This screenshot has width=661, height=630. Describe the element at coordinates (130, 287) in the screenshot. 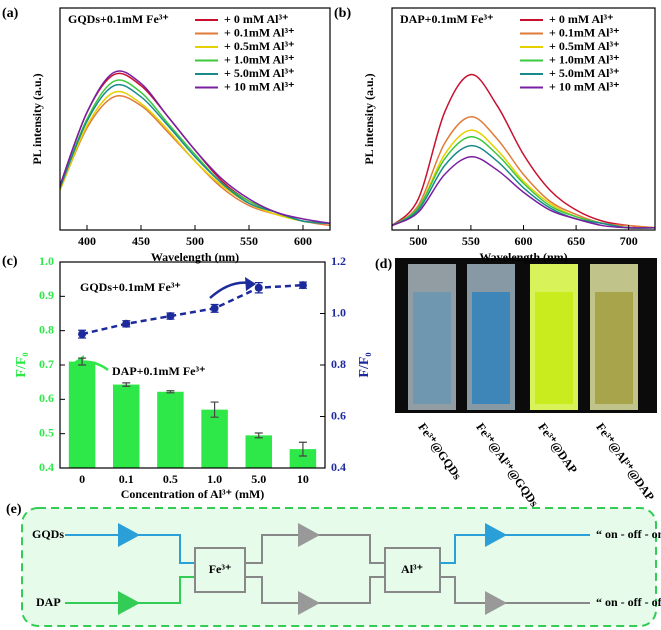

I see `series-label: GQDs+0.1mM Fe³⁺` at that location.